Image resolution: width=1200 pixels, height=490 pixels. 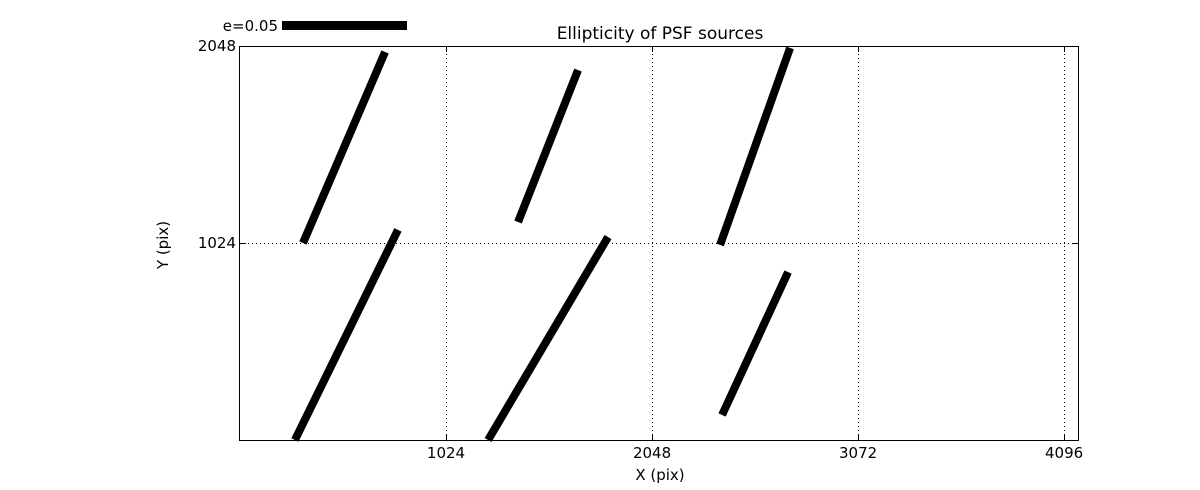 I want to click on legend-scale-bar, so click(x=344, y=25).